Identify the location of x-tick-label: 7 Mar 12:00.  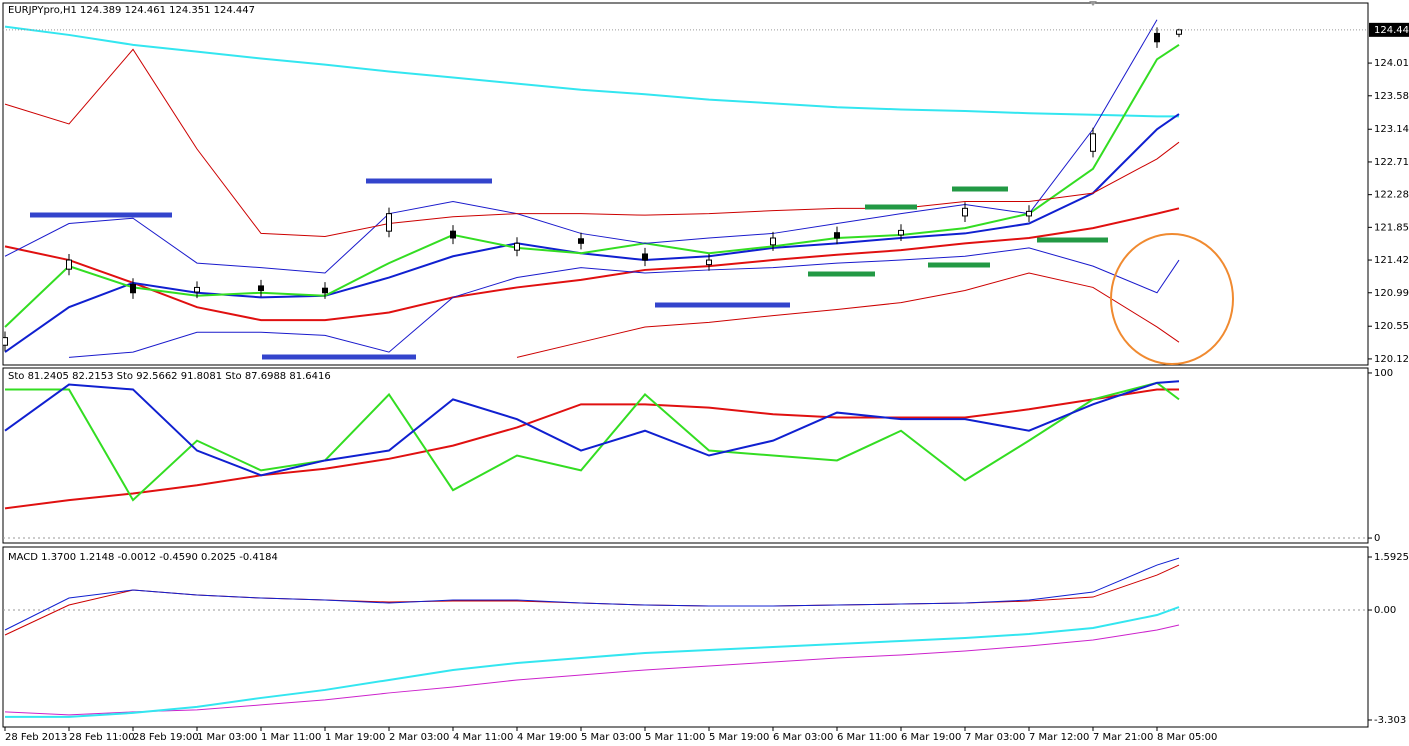
(1059, 737).